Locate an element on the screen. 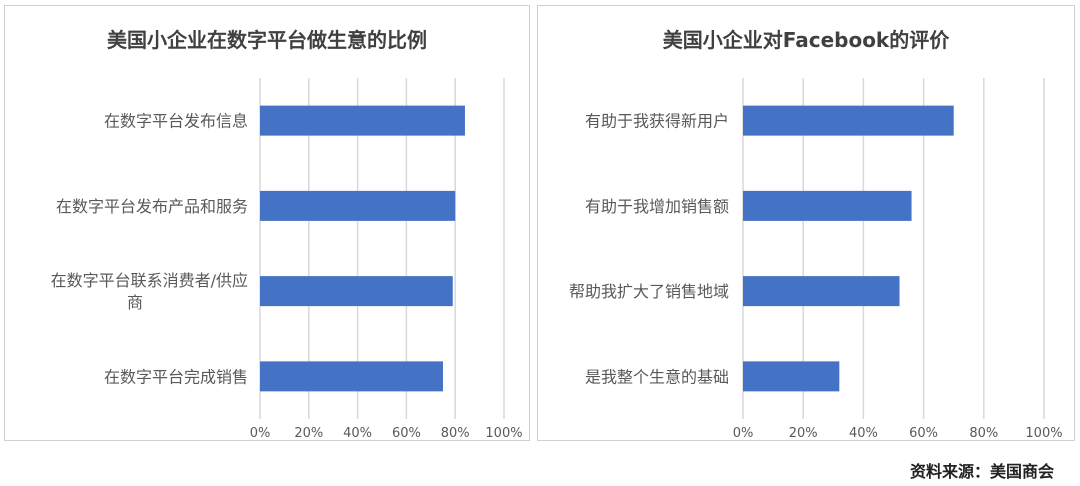 This screenshot has height=486, width=1080. chart-title: 美国小企业对Facebook的评价 is located at coordinates (806, 40).